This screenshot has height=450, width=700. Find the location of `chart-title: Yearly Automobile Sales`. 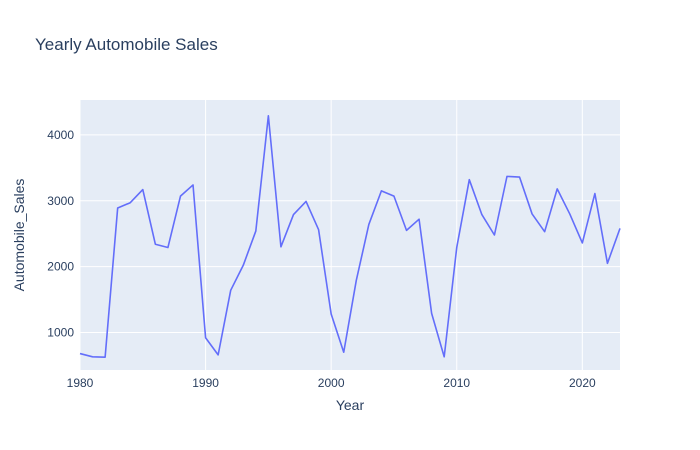

chart-title: Yearly Automobile Sales is located at coordinates (126, 44).